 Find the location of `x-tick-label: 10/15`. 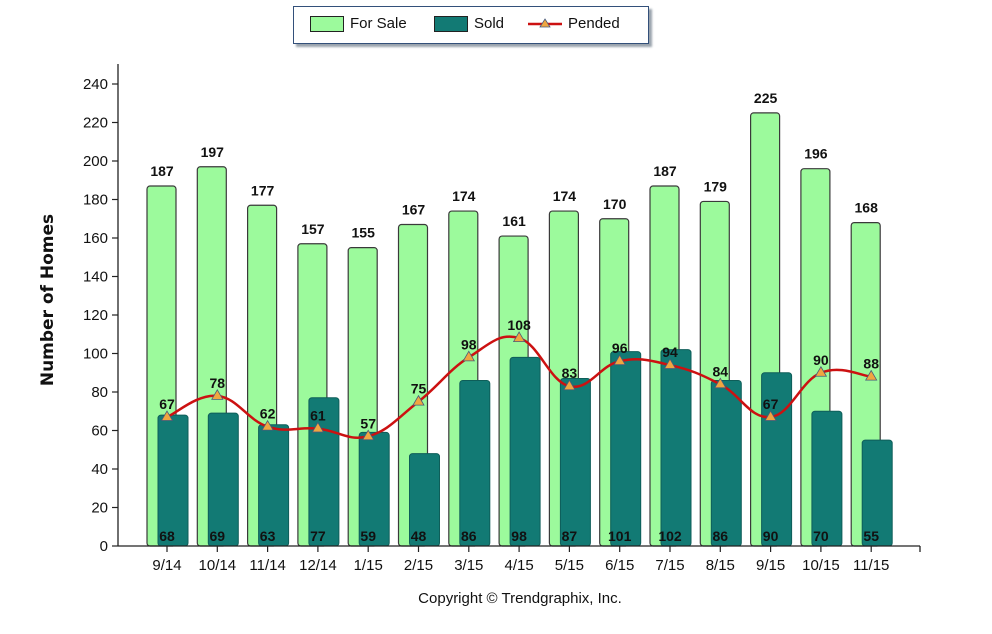

x-tick-label: 10/15 is located at coordinates (821, 565).